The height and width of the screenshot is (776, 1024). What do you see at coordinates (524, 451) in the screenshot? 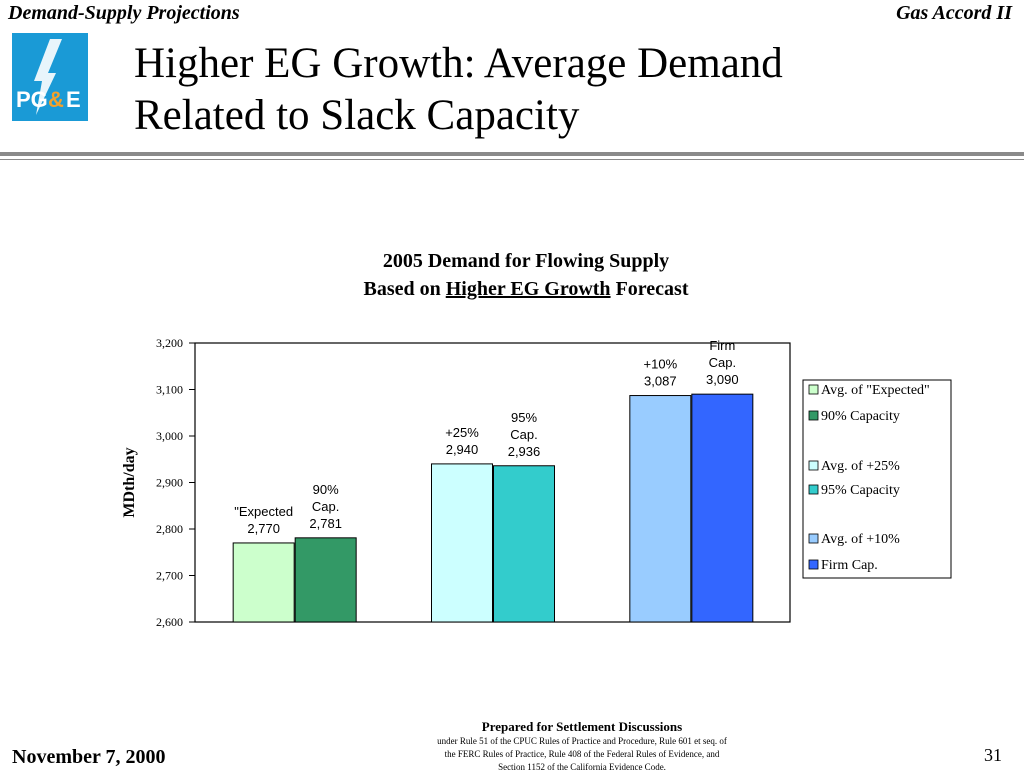
I see `bar-data-label: 2,936` at bounding box center [524, 451].